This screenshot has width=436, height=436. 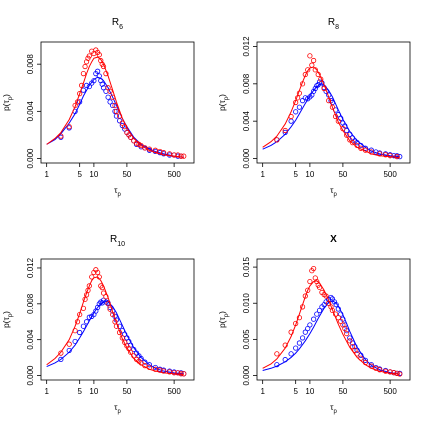 What do you see at coordinates (246, 267) in the screenshot?
I see `y-tick-label: 0.015` at bounding box center [246, 267].